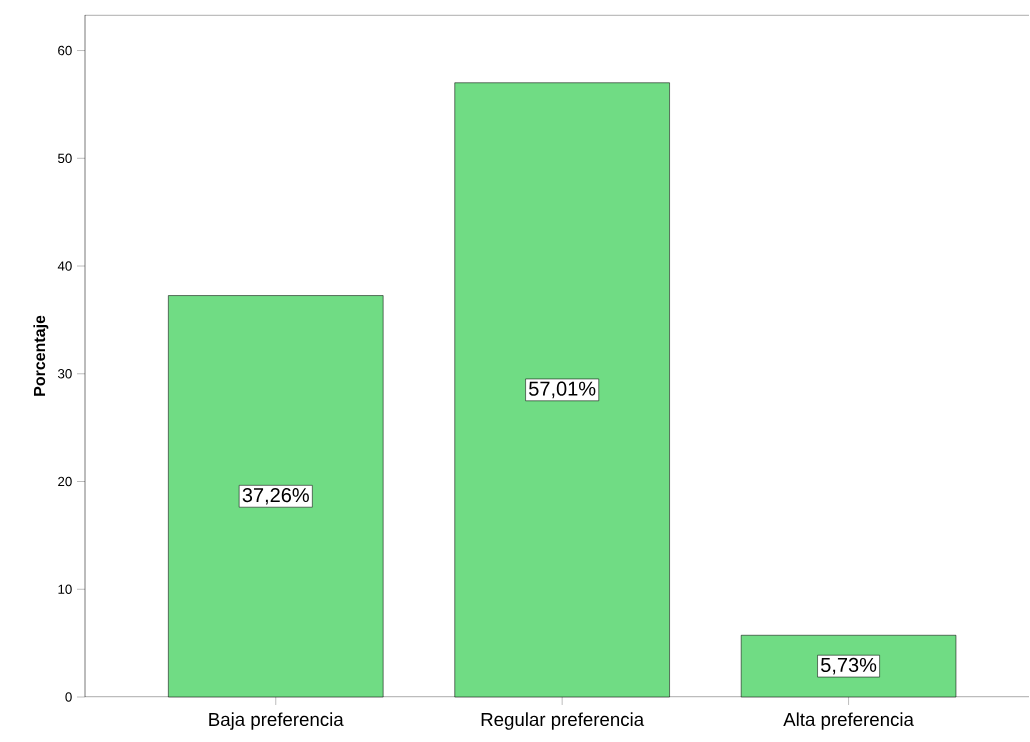 Image resolution: width=1030 pixels, height=742 pixels. Describe the element at coordinates (64, 266) in the screenshot. I see `y-tick-label: 40` at that location.